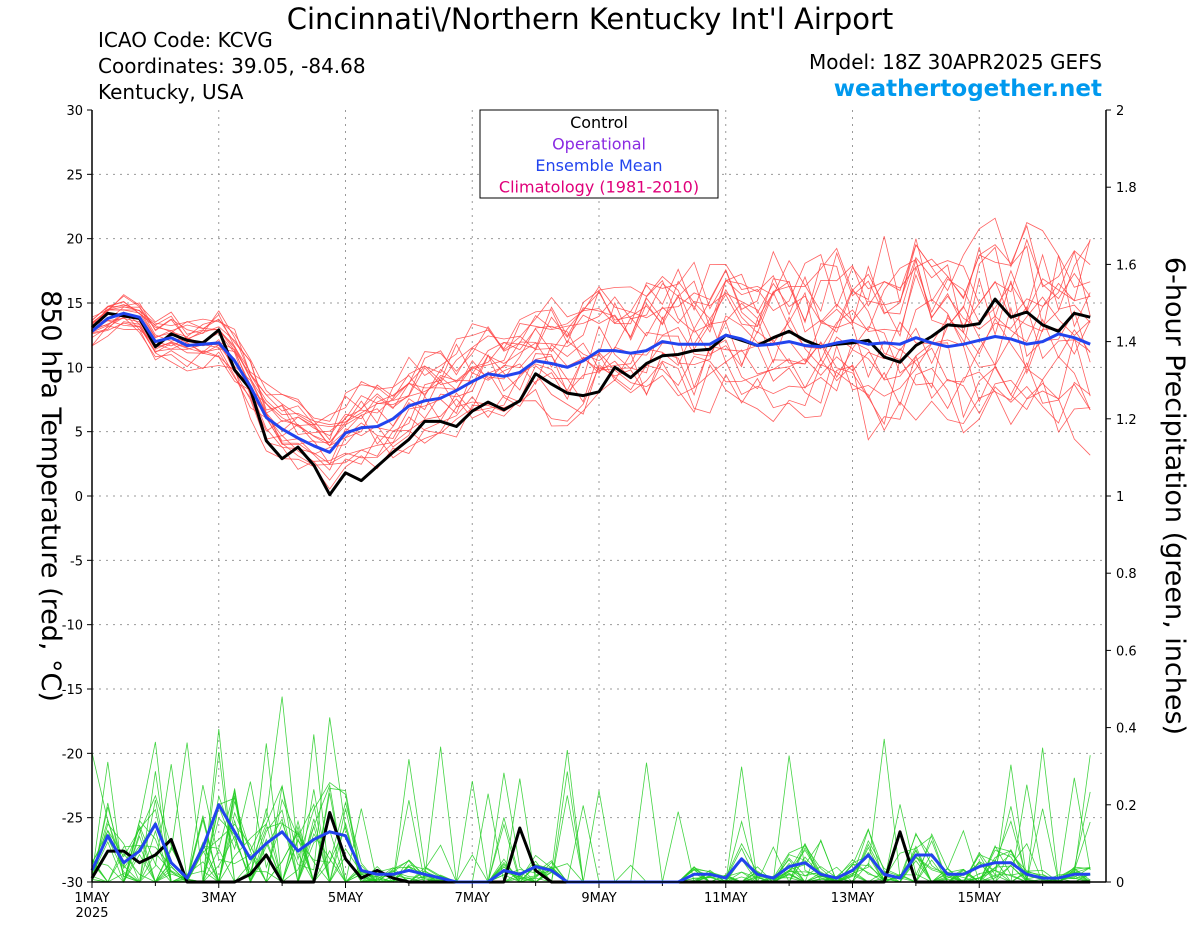 The height and width of the screenshot is (927, 1200). What do you see at coordinates (591, 811) in the screenshot?
I see `precip-member-line` at bounding box center [591, 811].